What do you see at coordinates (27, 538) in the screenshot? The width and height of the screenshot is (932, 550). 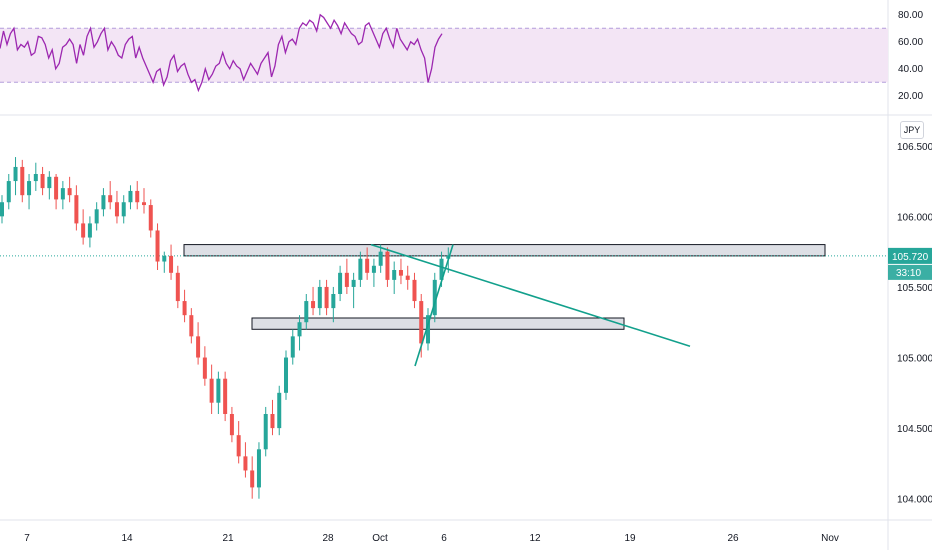 I see `time-tick-label: 7` at bounding box center [27, 538].